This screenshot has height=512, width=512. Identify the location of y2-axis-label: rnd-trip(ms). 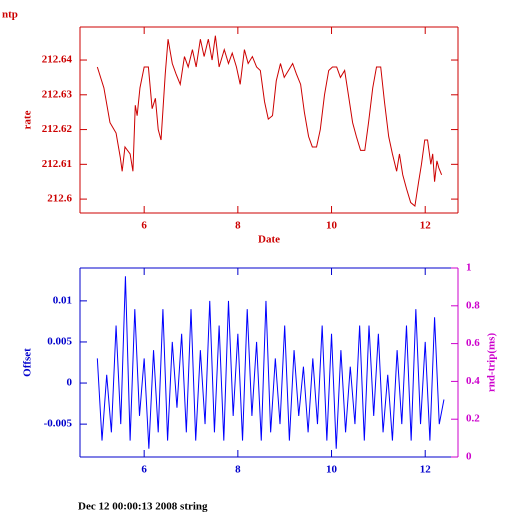
(492, 363).